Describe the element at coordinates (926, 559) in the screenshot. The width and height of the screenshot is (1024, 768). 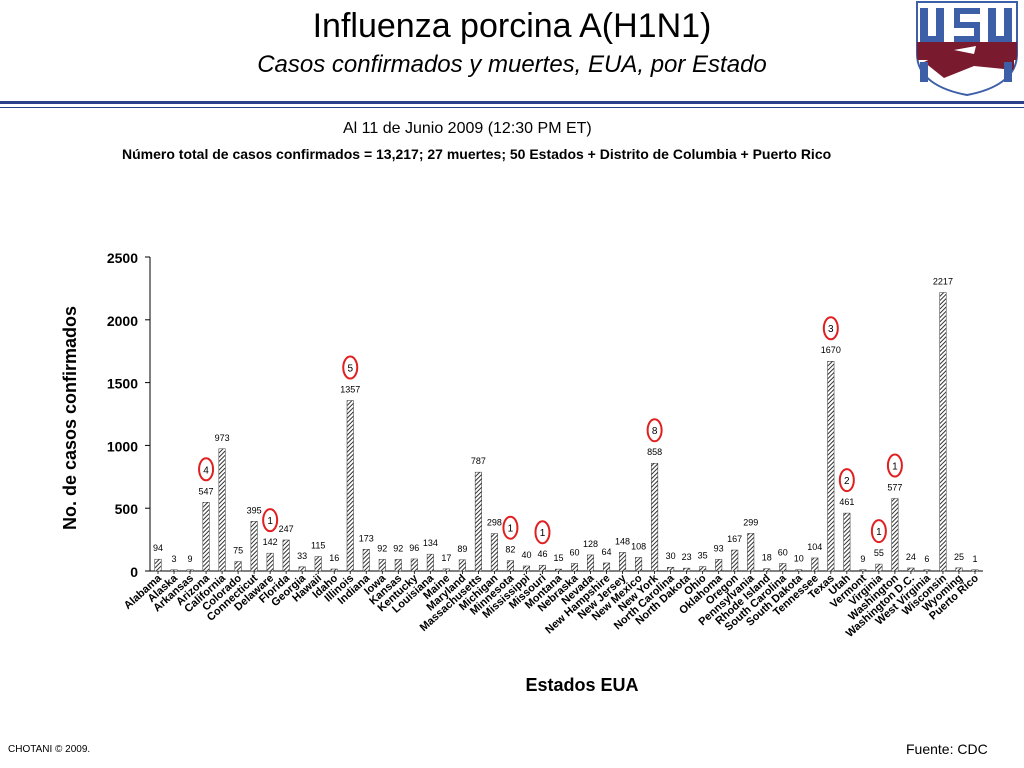
I see `bar-value-label: 6` at that location.